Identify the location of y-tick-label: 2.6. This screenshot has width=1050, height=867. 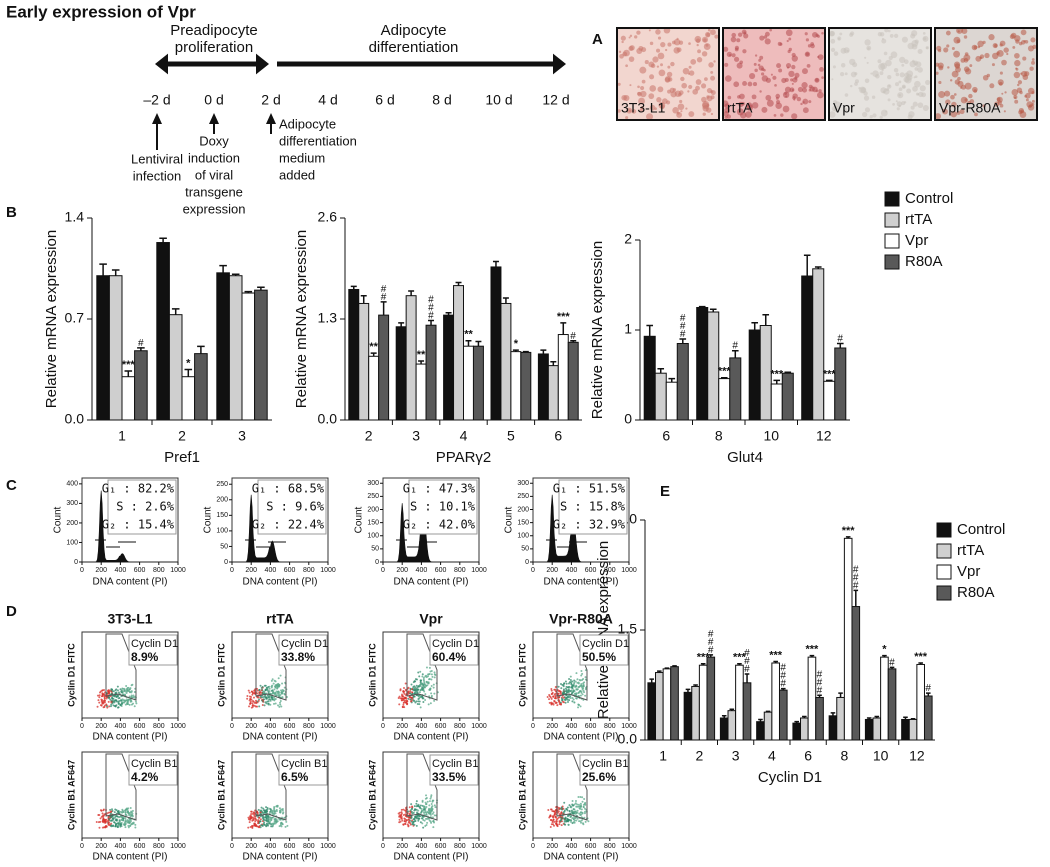
(328, 217).